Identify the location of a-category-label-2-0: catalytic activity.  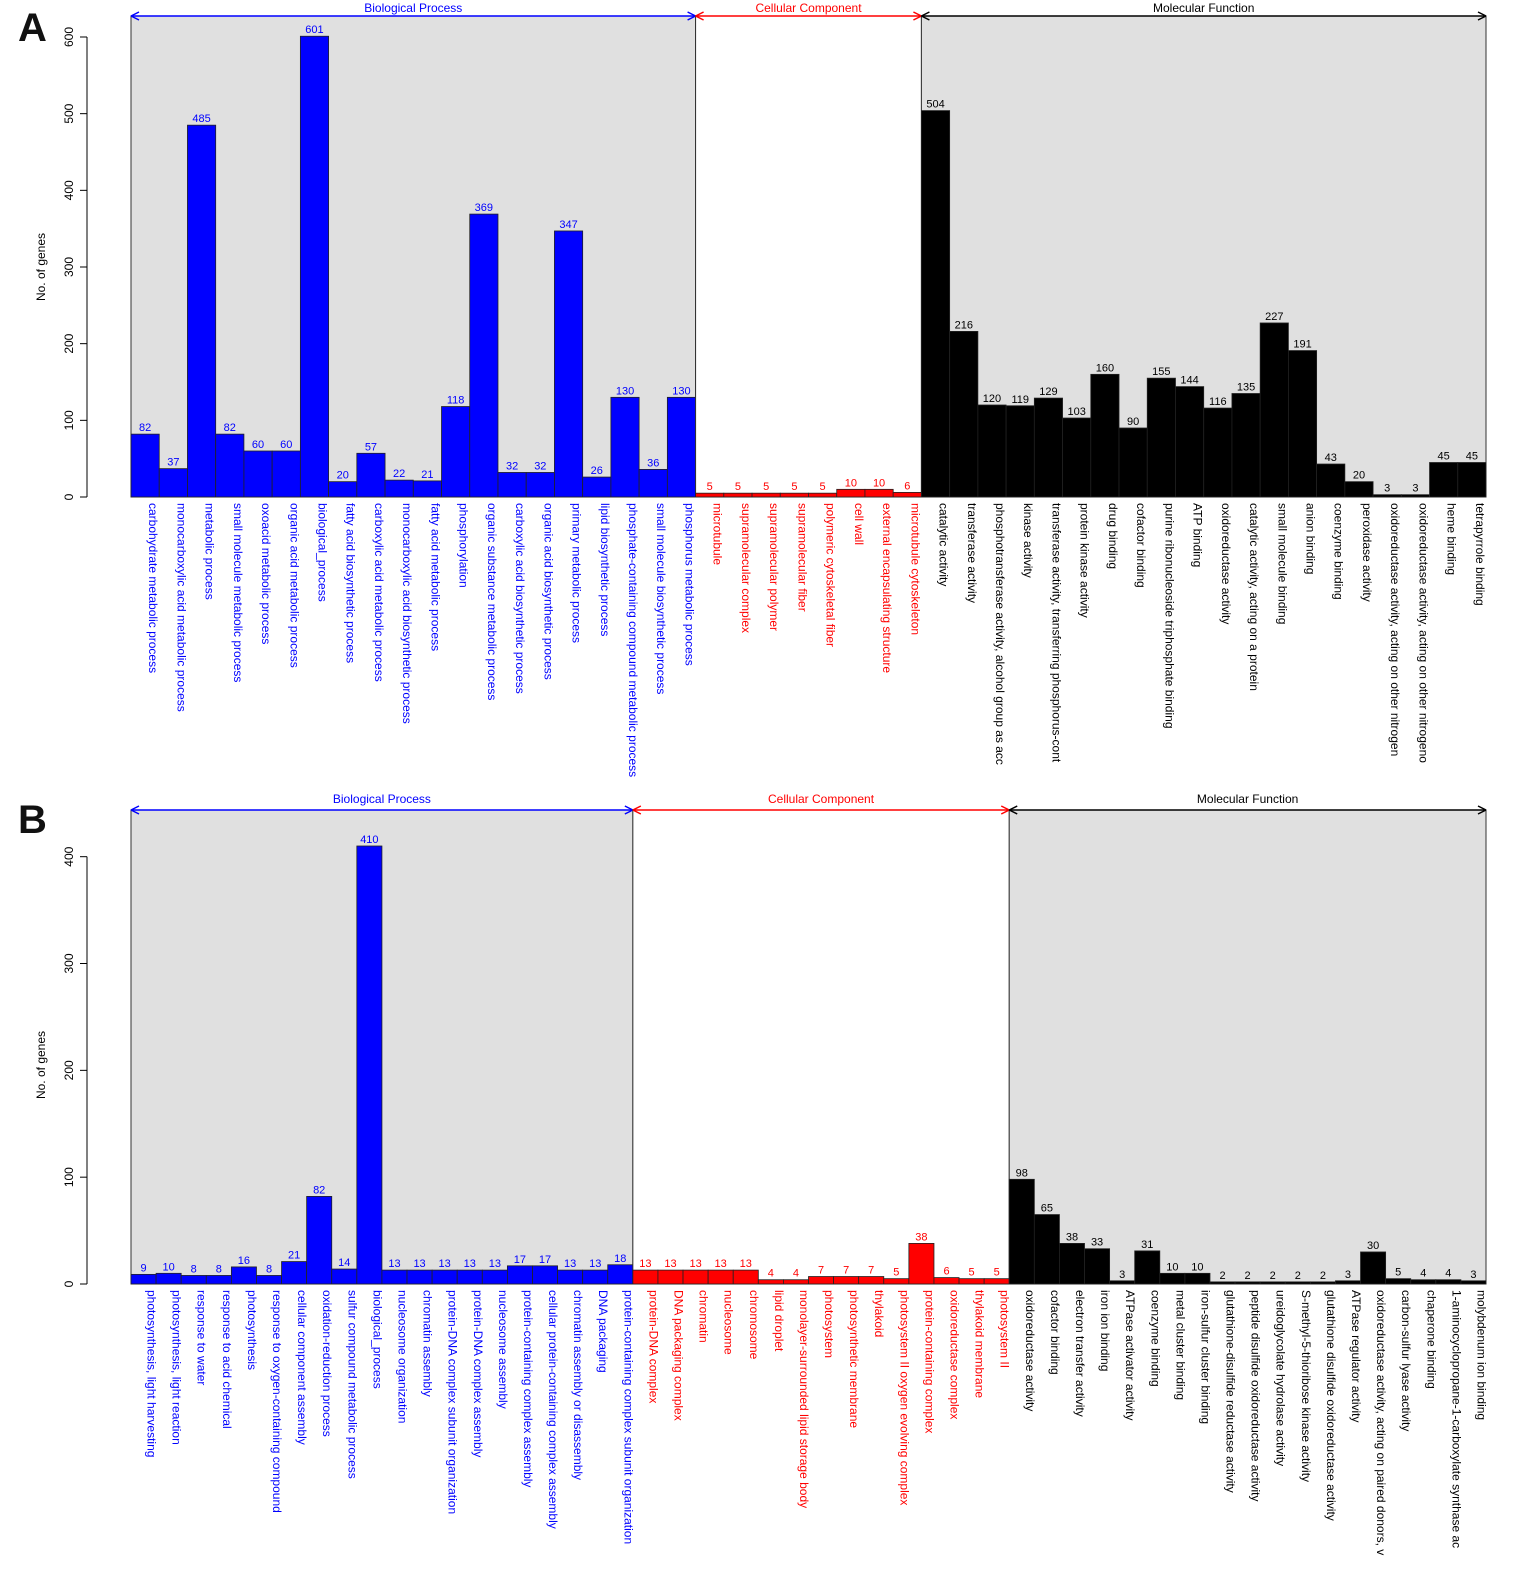
(944, 544).